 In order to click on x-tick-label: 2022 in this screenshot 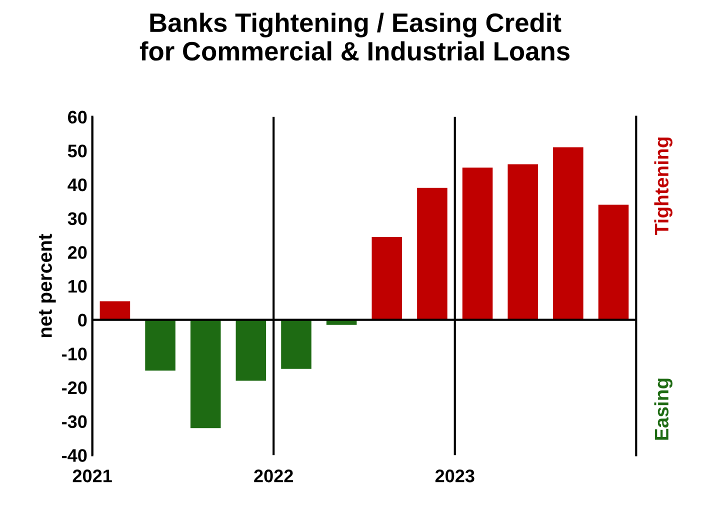, I will do `click(273, 476)`.